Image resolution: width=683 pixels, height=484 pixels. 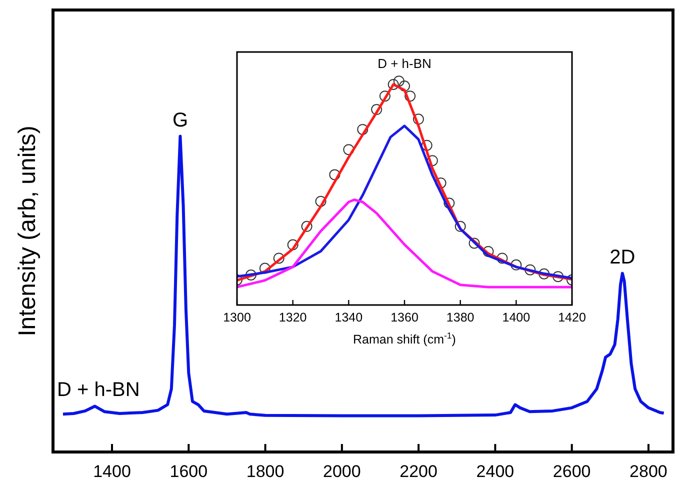 I want to click on x-tick-label: 1360, so click(x=404, y=317).